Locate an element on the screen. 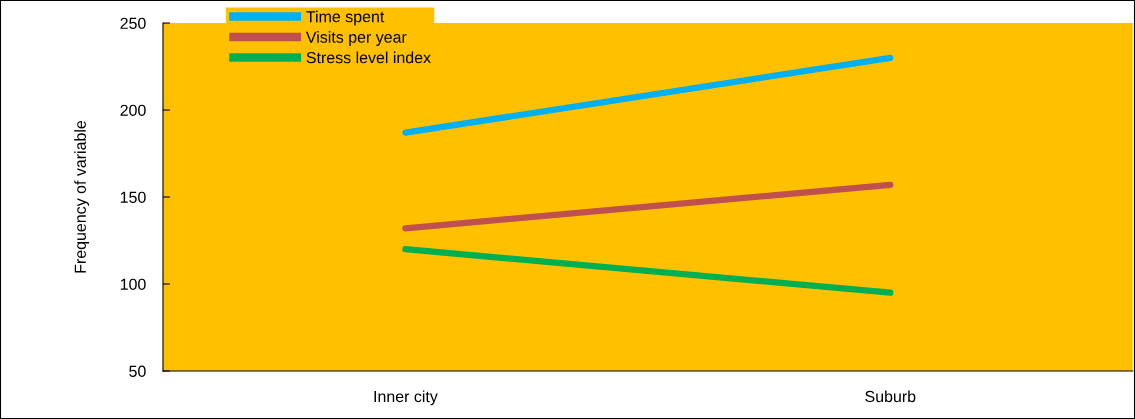 The image size is (1135, 419). x-tick-label: Inner city is located at coordinates (406, 398).